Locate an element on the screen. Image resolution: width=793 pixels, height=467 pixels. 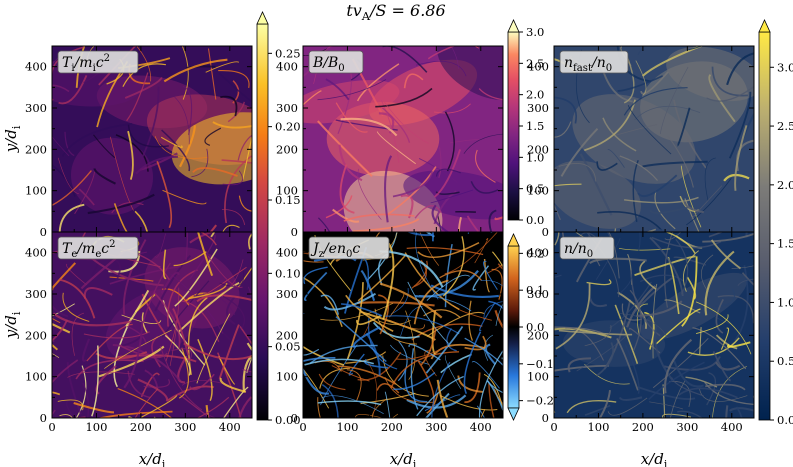
panel-label-text: n/n0 is located at coordinates (578, 250).